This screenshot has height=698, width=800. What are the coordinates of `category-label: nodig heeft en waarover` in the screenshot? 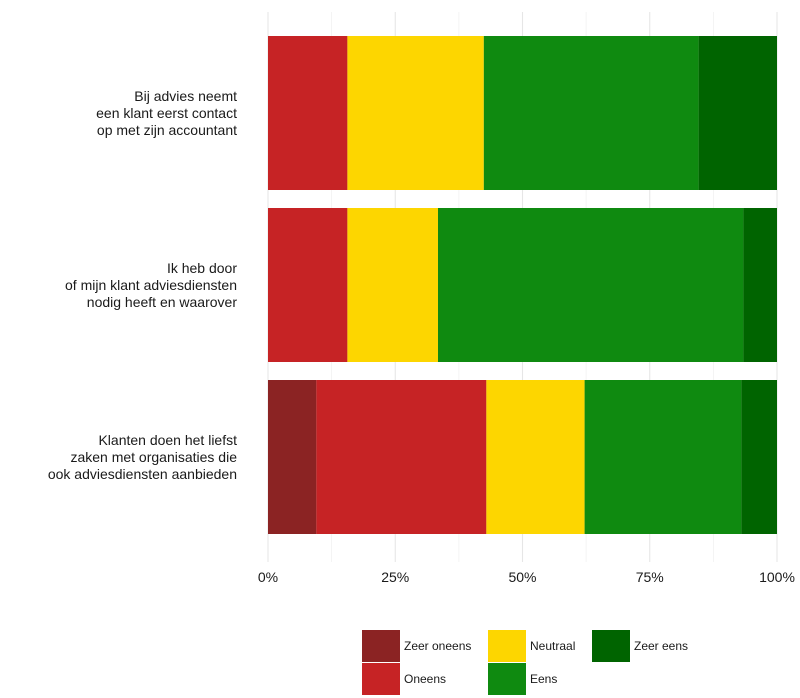 It's located at (162, 302).